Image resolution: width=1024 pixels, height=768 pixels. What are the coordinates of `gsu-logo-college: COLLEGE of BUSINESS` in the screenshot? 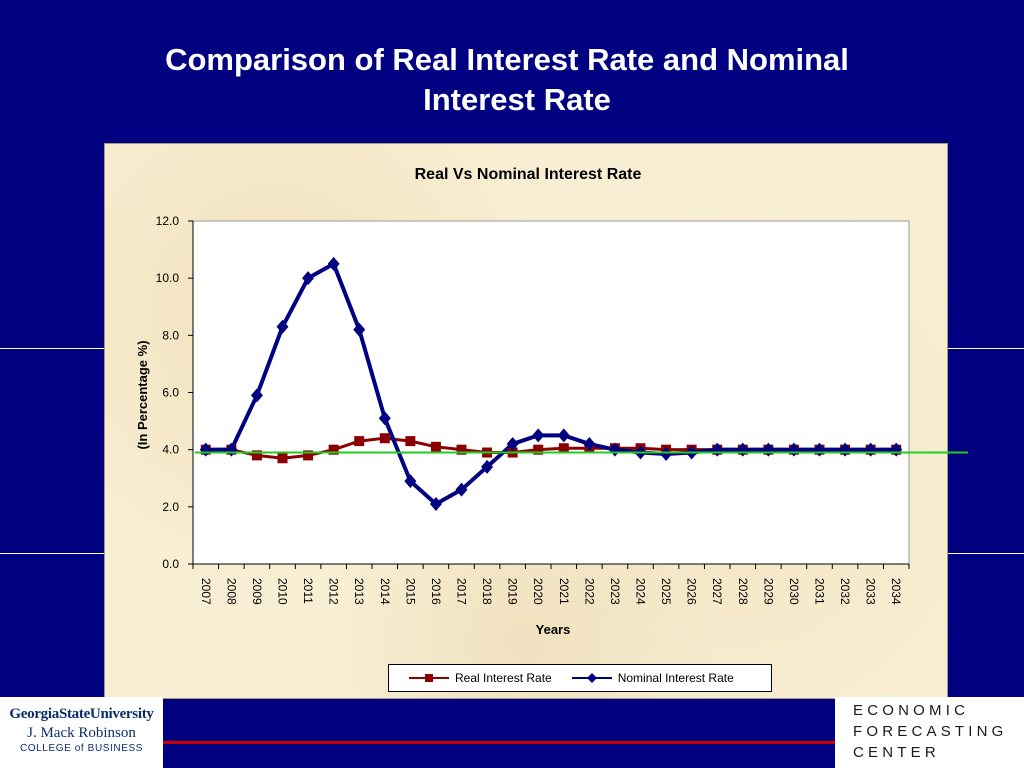 It's located at (81, 748).